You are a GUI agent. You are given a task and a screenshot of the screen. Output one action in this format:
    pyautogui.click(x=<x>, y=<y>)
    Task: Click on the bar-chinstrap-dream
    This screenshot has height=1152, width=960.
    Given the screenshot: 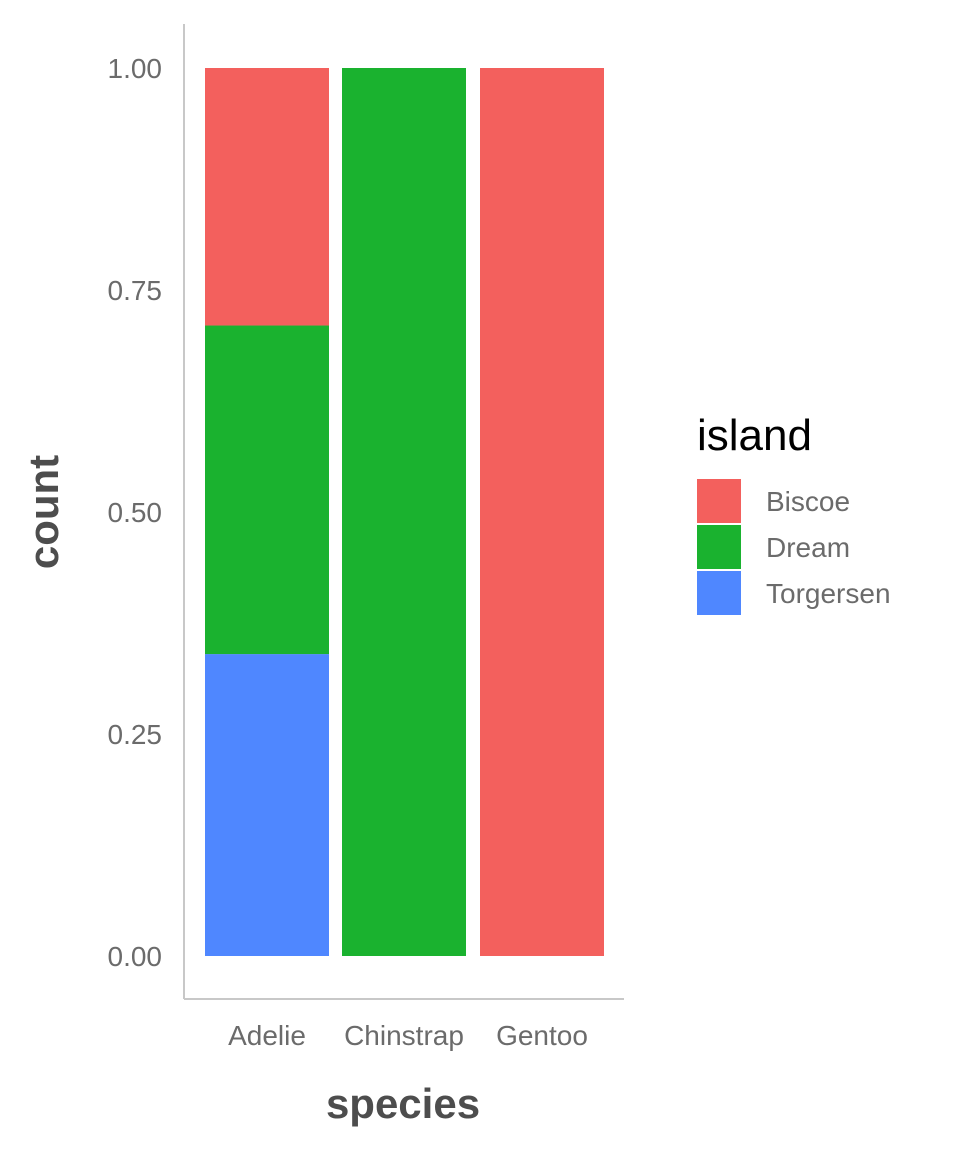 What is the action you would take?
    pyautogui.click(x=404, y=512)
    